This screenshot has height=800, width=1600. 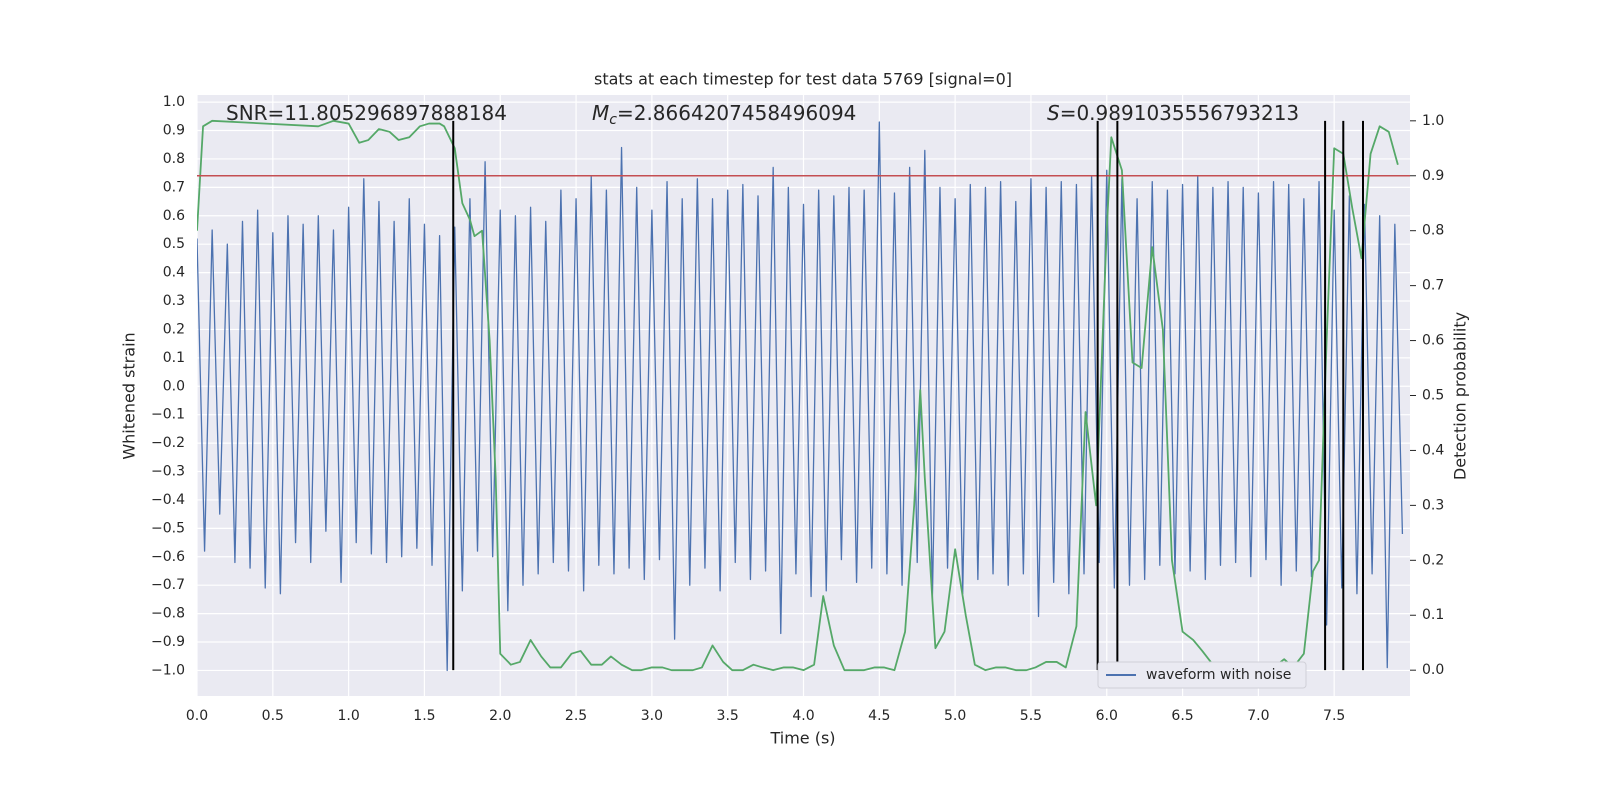 I want to click on y2-tick-label: 0.0, so click(x=1433, y=670).